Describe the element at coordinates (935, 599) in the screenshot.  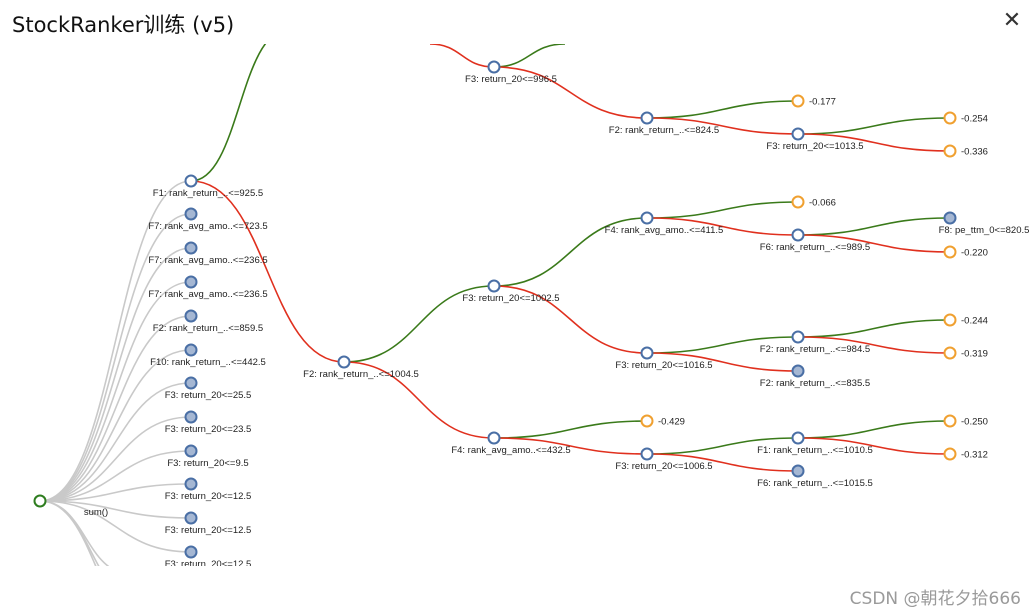
I see `watermark: CSDN @朝花夕拾666` at that location.